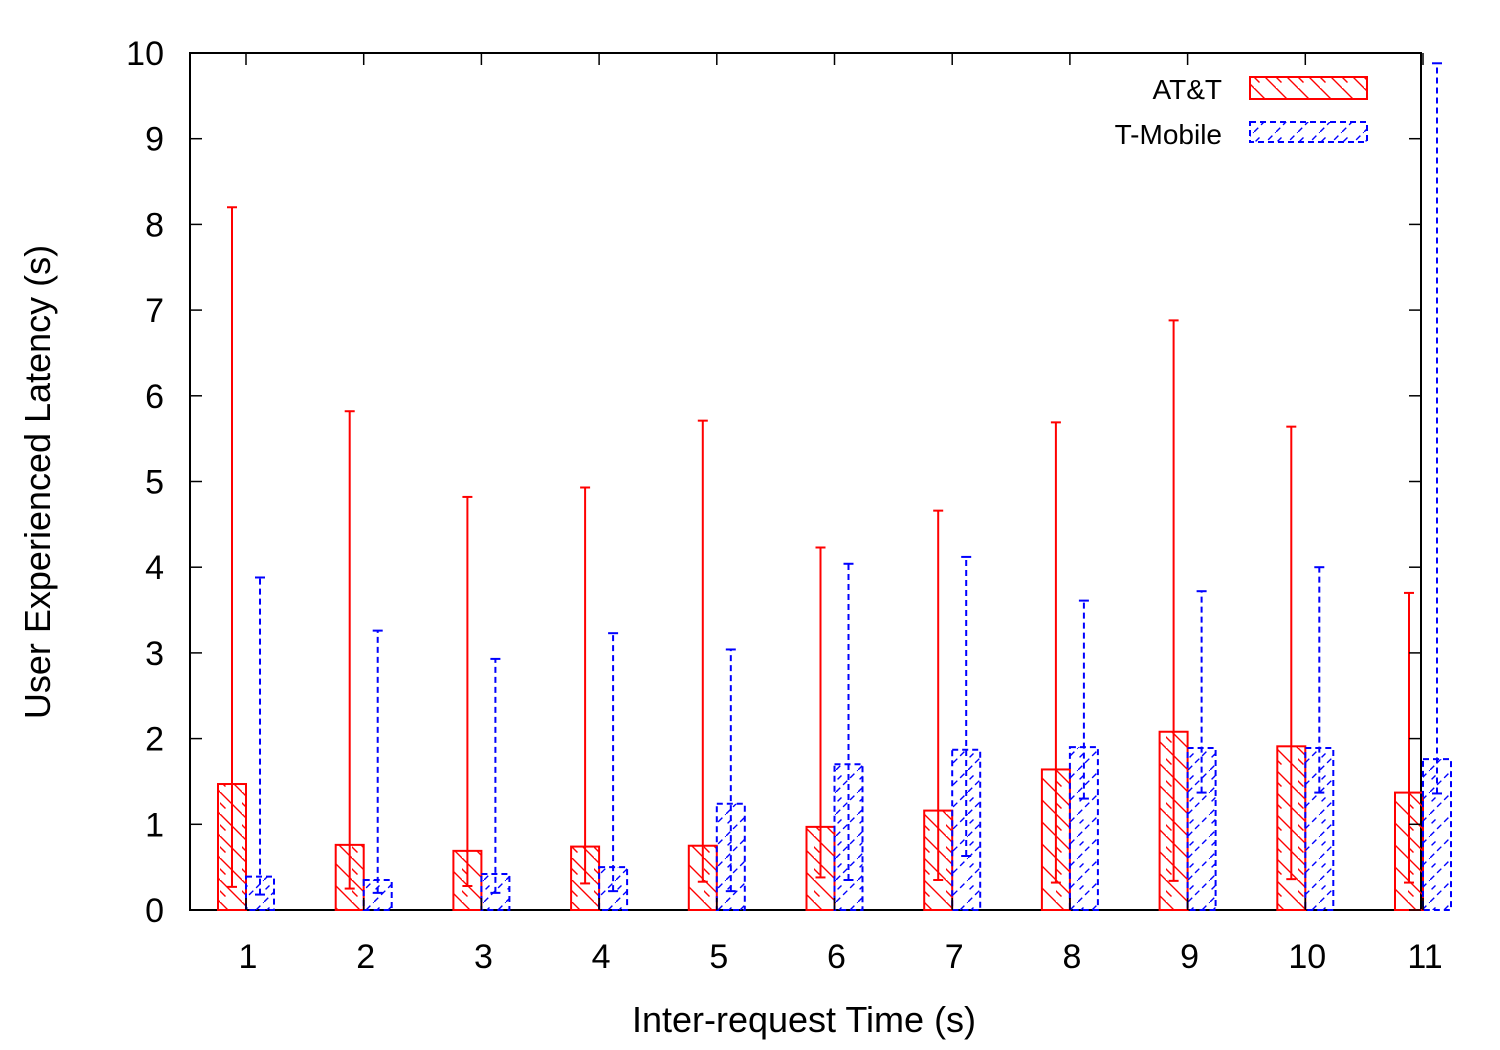 This screenshot has width=1500, height=1050. What do you see at coordinates (1424, 957) in the screenshot?
I see `x-tick-label: 11` at bounding box center [1424, 957].